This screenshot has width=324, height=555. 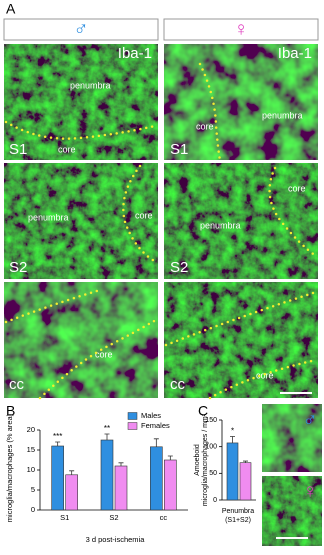 I want to click on x-tick-label: S2, so click(x=113, y=517).